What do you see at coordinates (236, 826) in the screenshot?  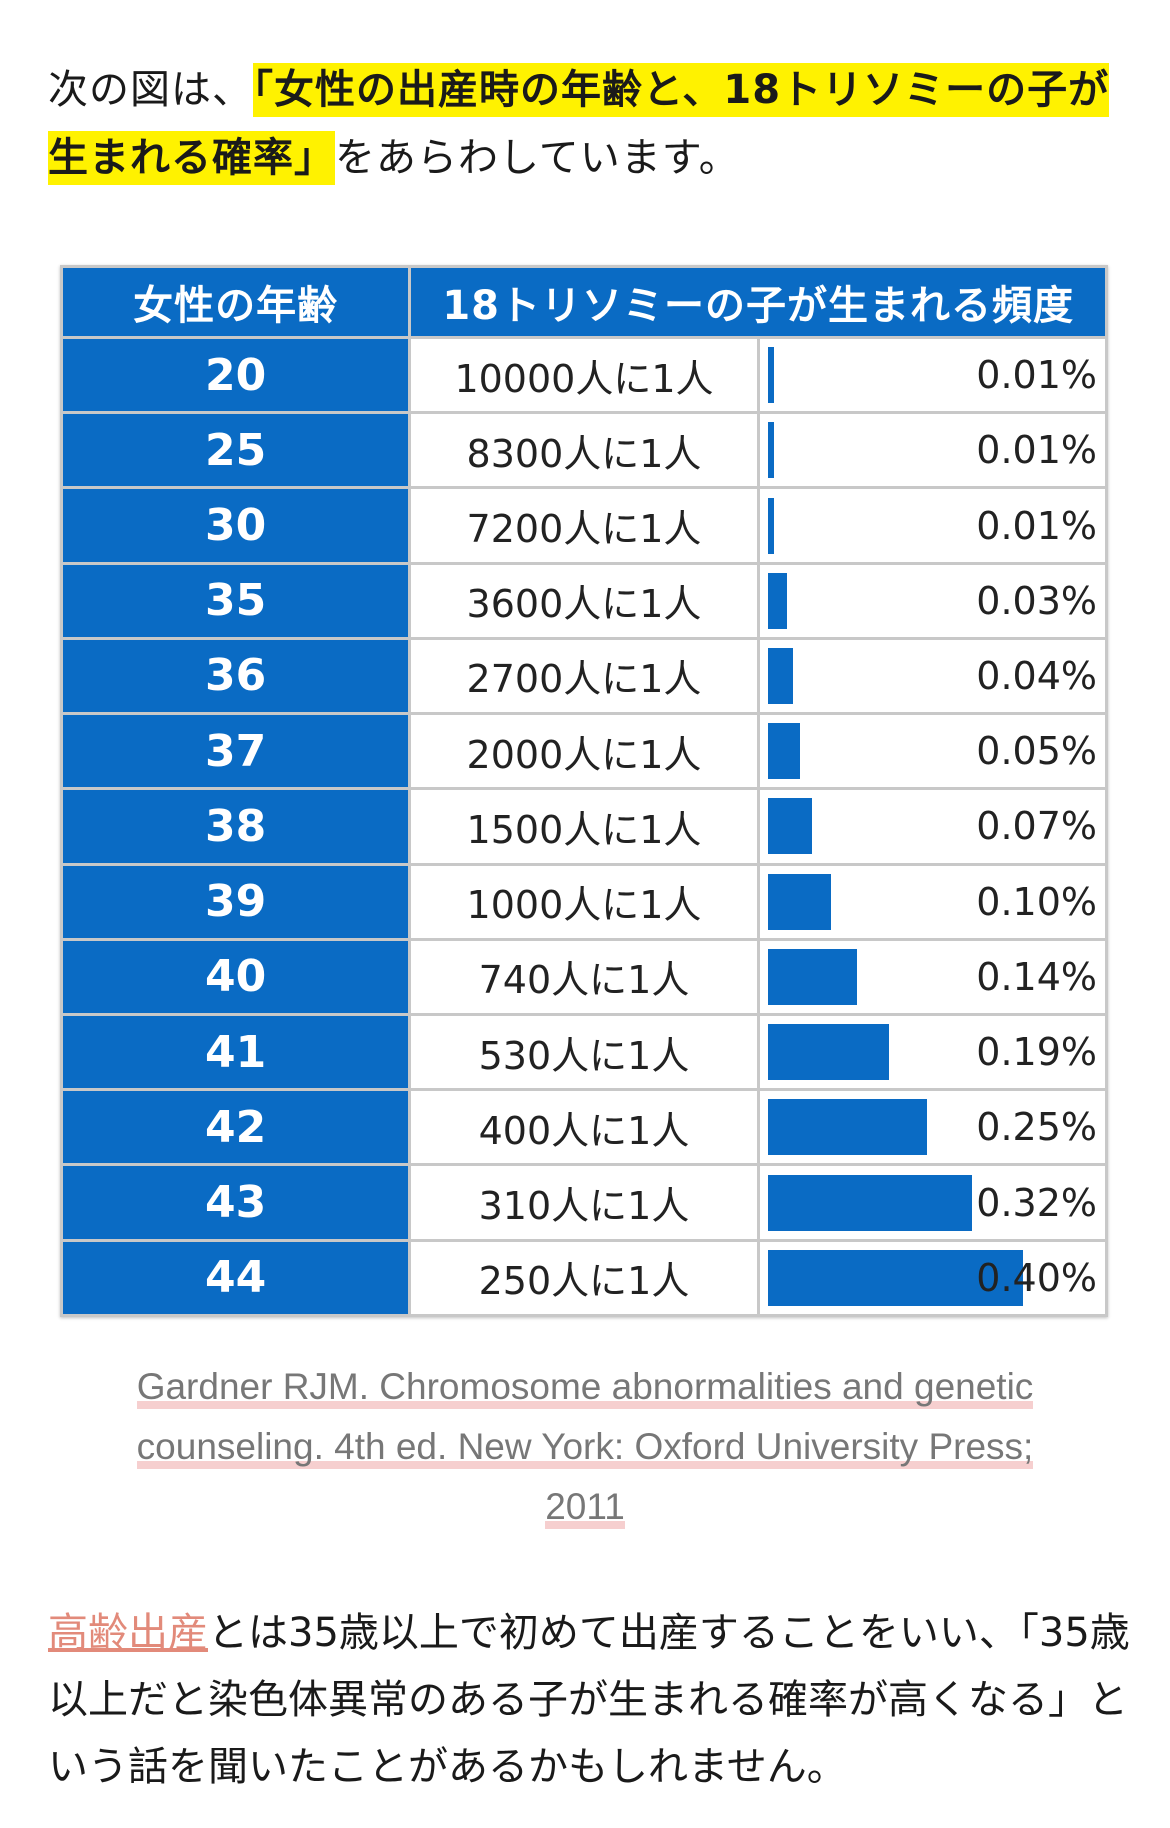 I see `row-age: 38` at bounding box center [236, 826].